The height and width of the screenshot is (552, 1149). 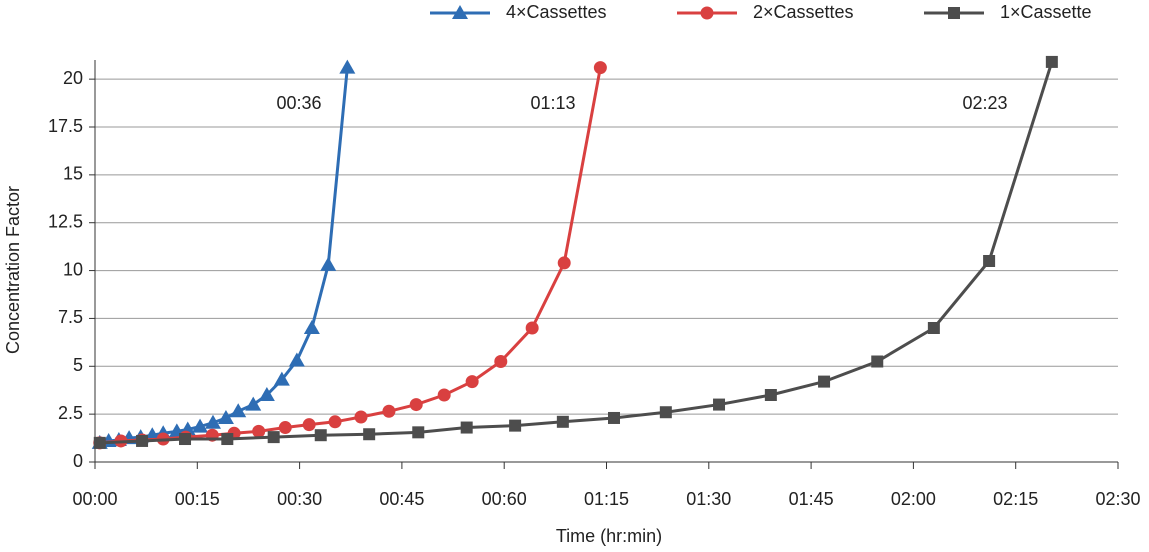 What do you see at coordinates (708, 499) in the screenshot?
I see `x-tick-label: 01:30` at bounding box center [708, 499].